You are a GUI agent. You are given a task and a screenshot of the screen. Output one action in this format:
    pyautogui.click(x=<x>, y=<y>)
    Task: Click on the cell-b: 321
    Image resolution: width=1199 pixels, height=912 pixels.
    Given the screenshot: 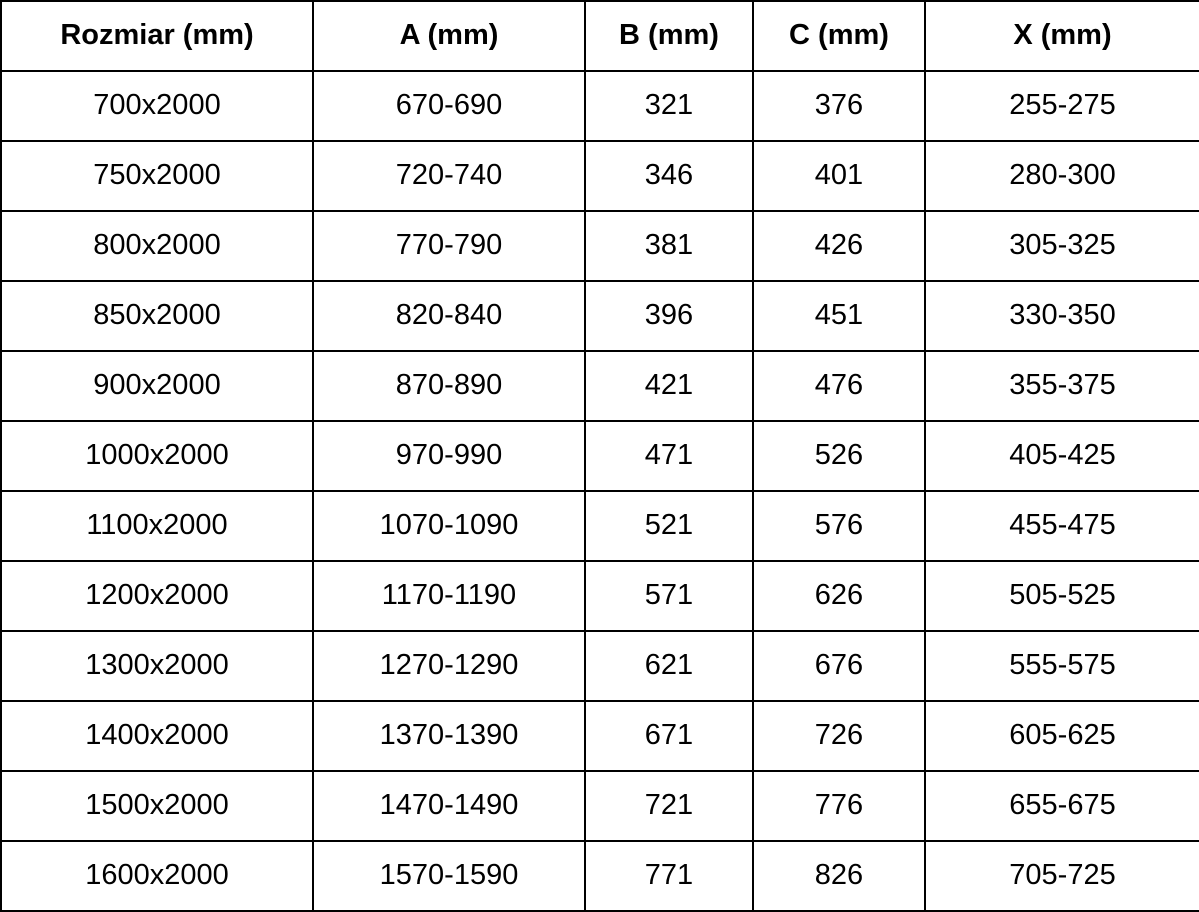 What is the action you would take?
    pyautogui.click(x=669, y=106)
    